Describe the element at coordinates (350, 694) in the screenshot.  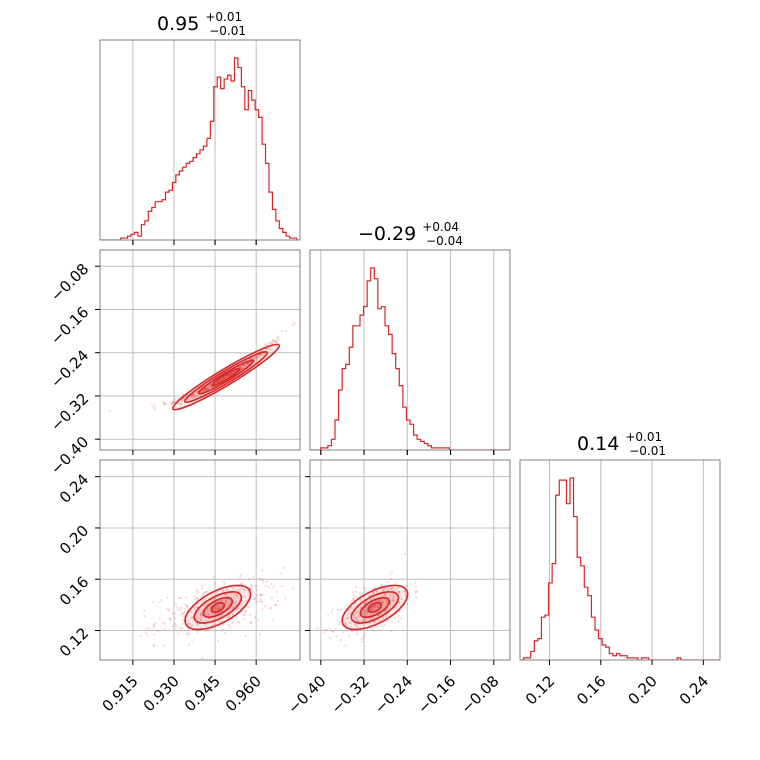
I see `xtick-label-1-1: −0.32` at that location.